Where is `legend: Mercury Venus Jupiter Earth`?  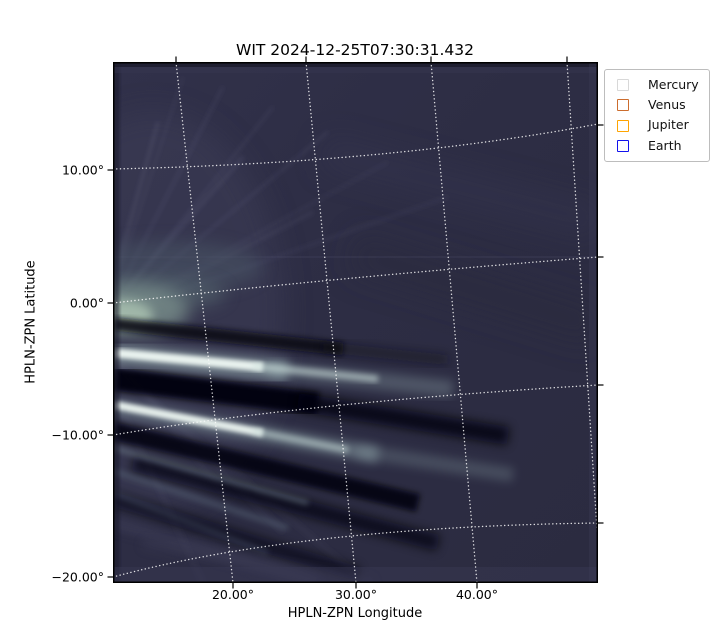 legend: Mercury Venus Jupiter Earth is located at coordinates (657, 116).